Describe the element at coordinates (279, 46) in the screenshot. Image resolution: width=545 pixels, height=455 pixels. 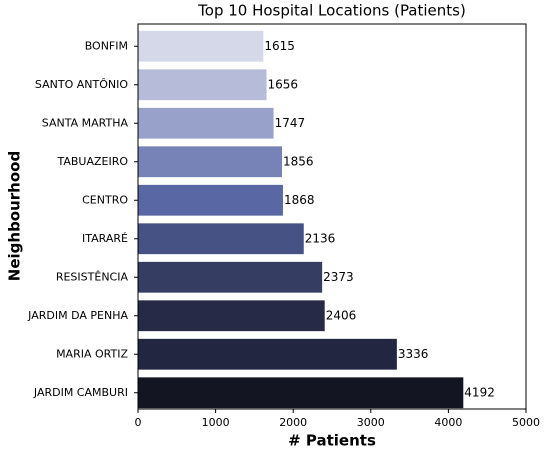
I see `value-label: 1615` at that location.